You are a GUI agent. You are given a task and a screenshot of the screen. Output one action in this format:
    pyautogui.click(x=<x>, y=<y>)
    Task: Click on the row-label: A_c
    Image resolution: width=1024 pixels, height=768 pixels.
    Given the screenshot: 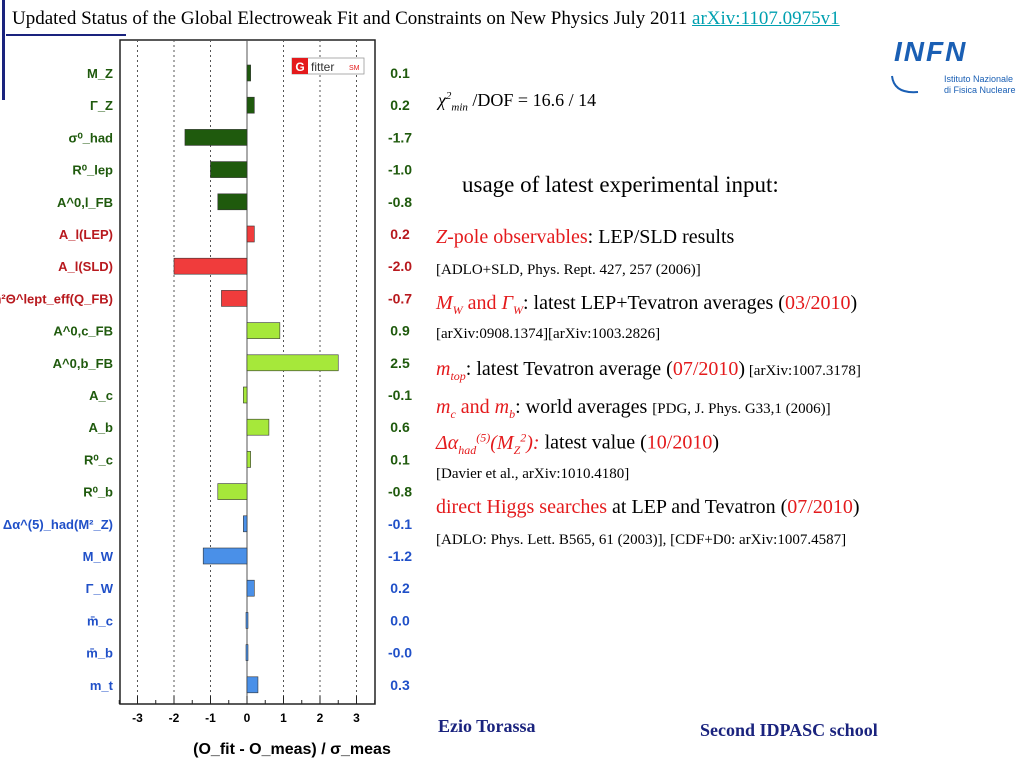 What is the action you would take?
    pyautogui.click(x=101, y=395)
    